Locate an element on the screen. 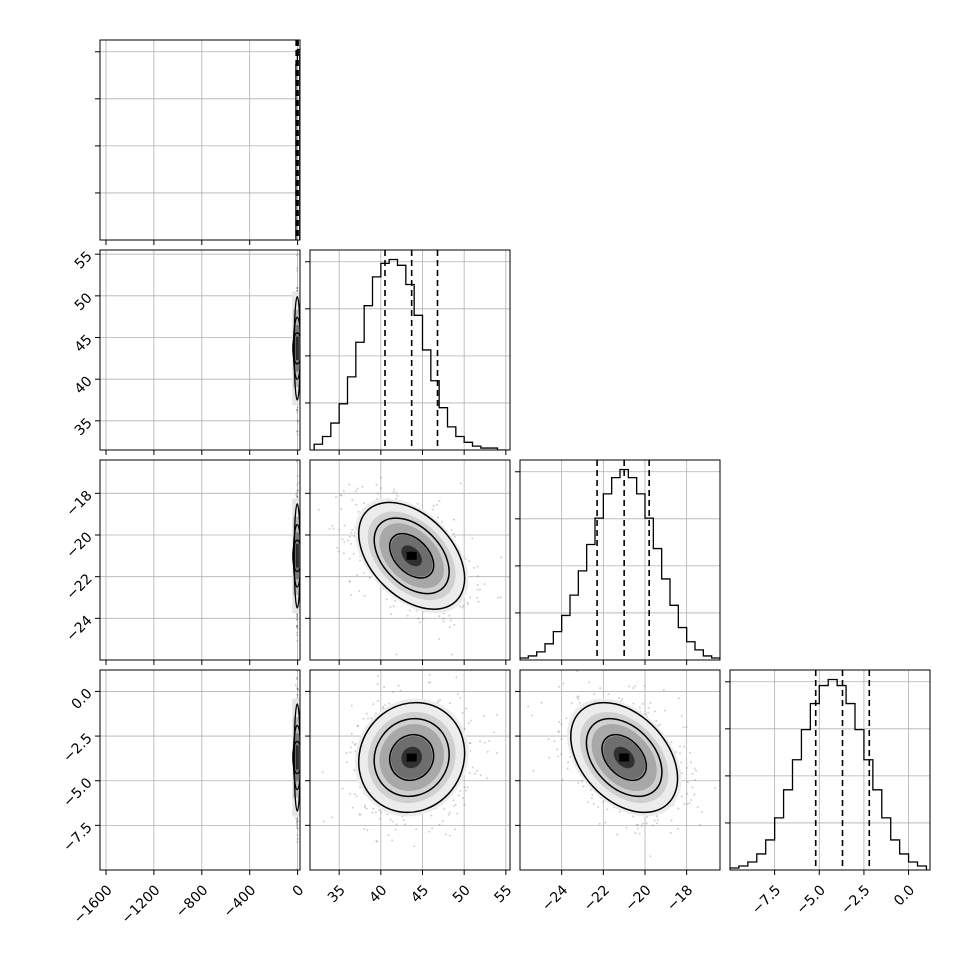  density-block is located at coordinates (297, 348).